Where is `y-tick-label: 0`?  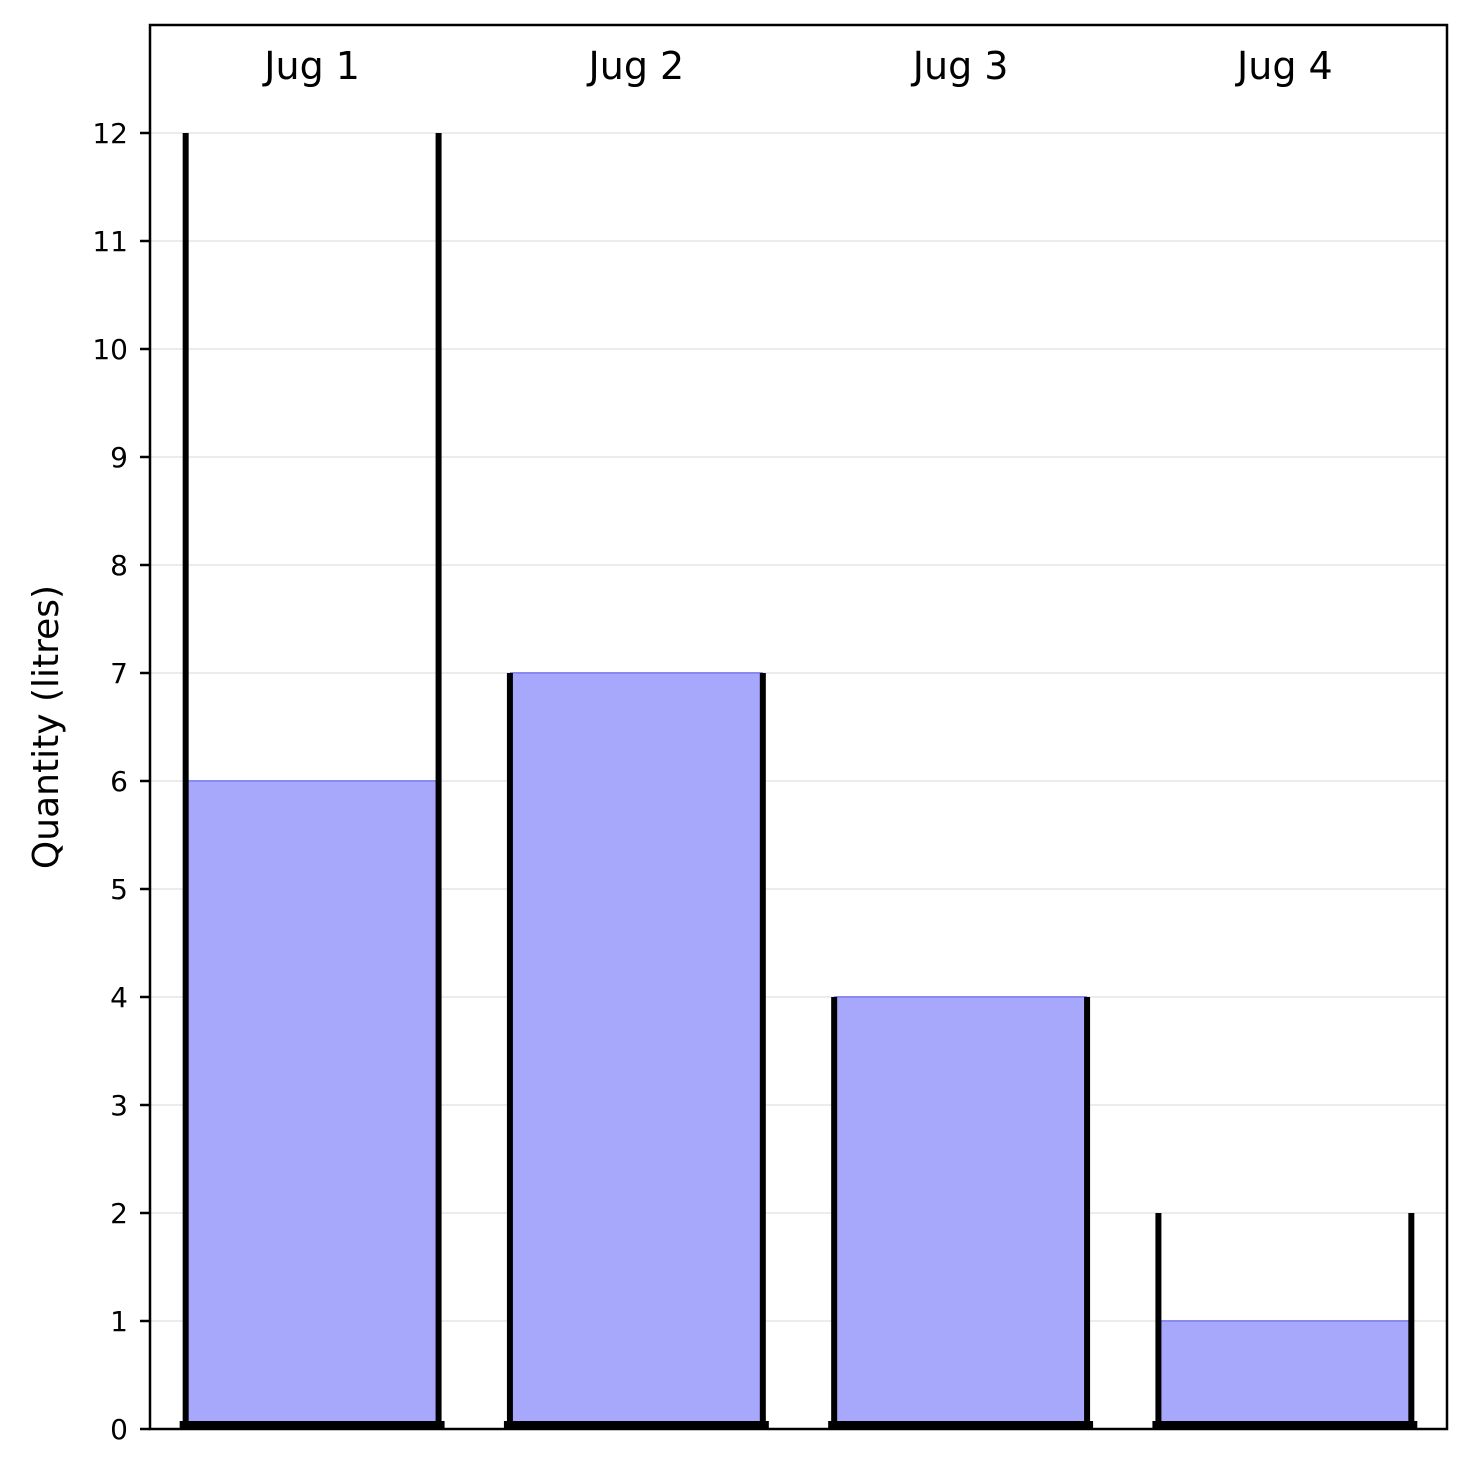 y-tick-label: 0 is located at coordinates (119, 1429).